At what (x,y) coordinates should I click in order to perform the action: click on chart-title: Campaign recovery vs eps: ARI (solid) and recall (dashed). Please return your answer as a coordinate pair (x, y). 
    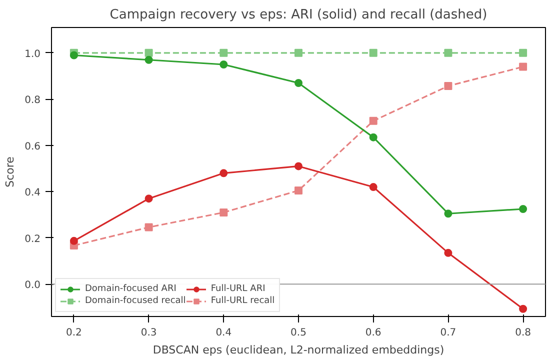
    Looking at the image, I should click on (299, 15).